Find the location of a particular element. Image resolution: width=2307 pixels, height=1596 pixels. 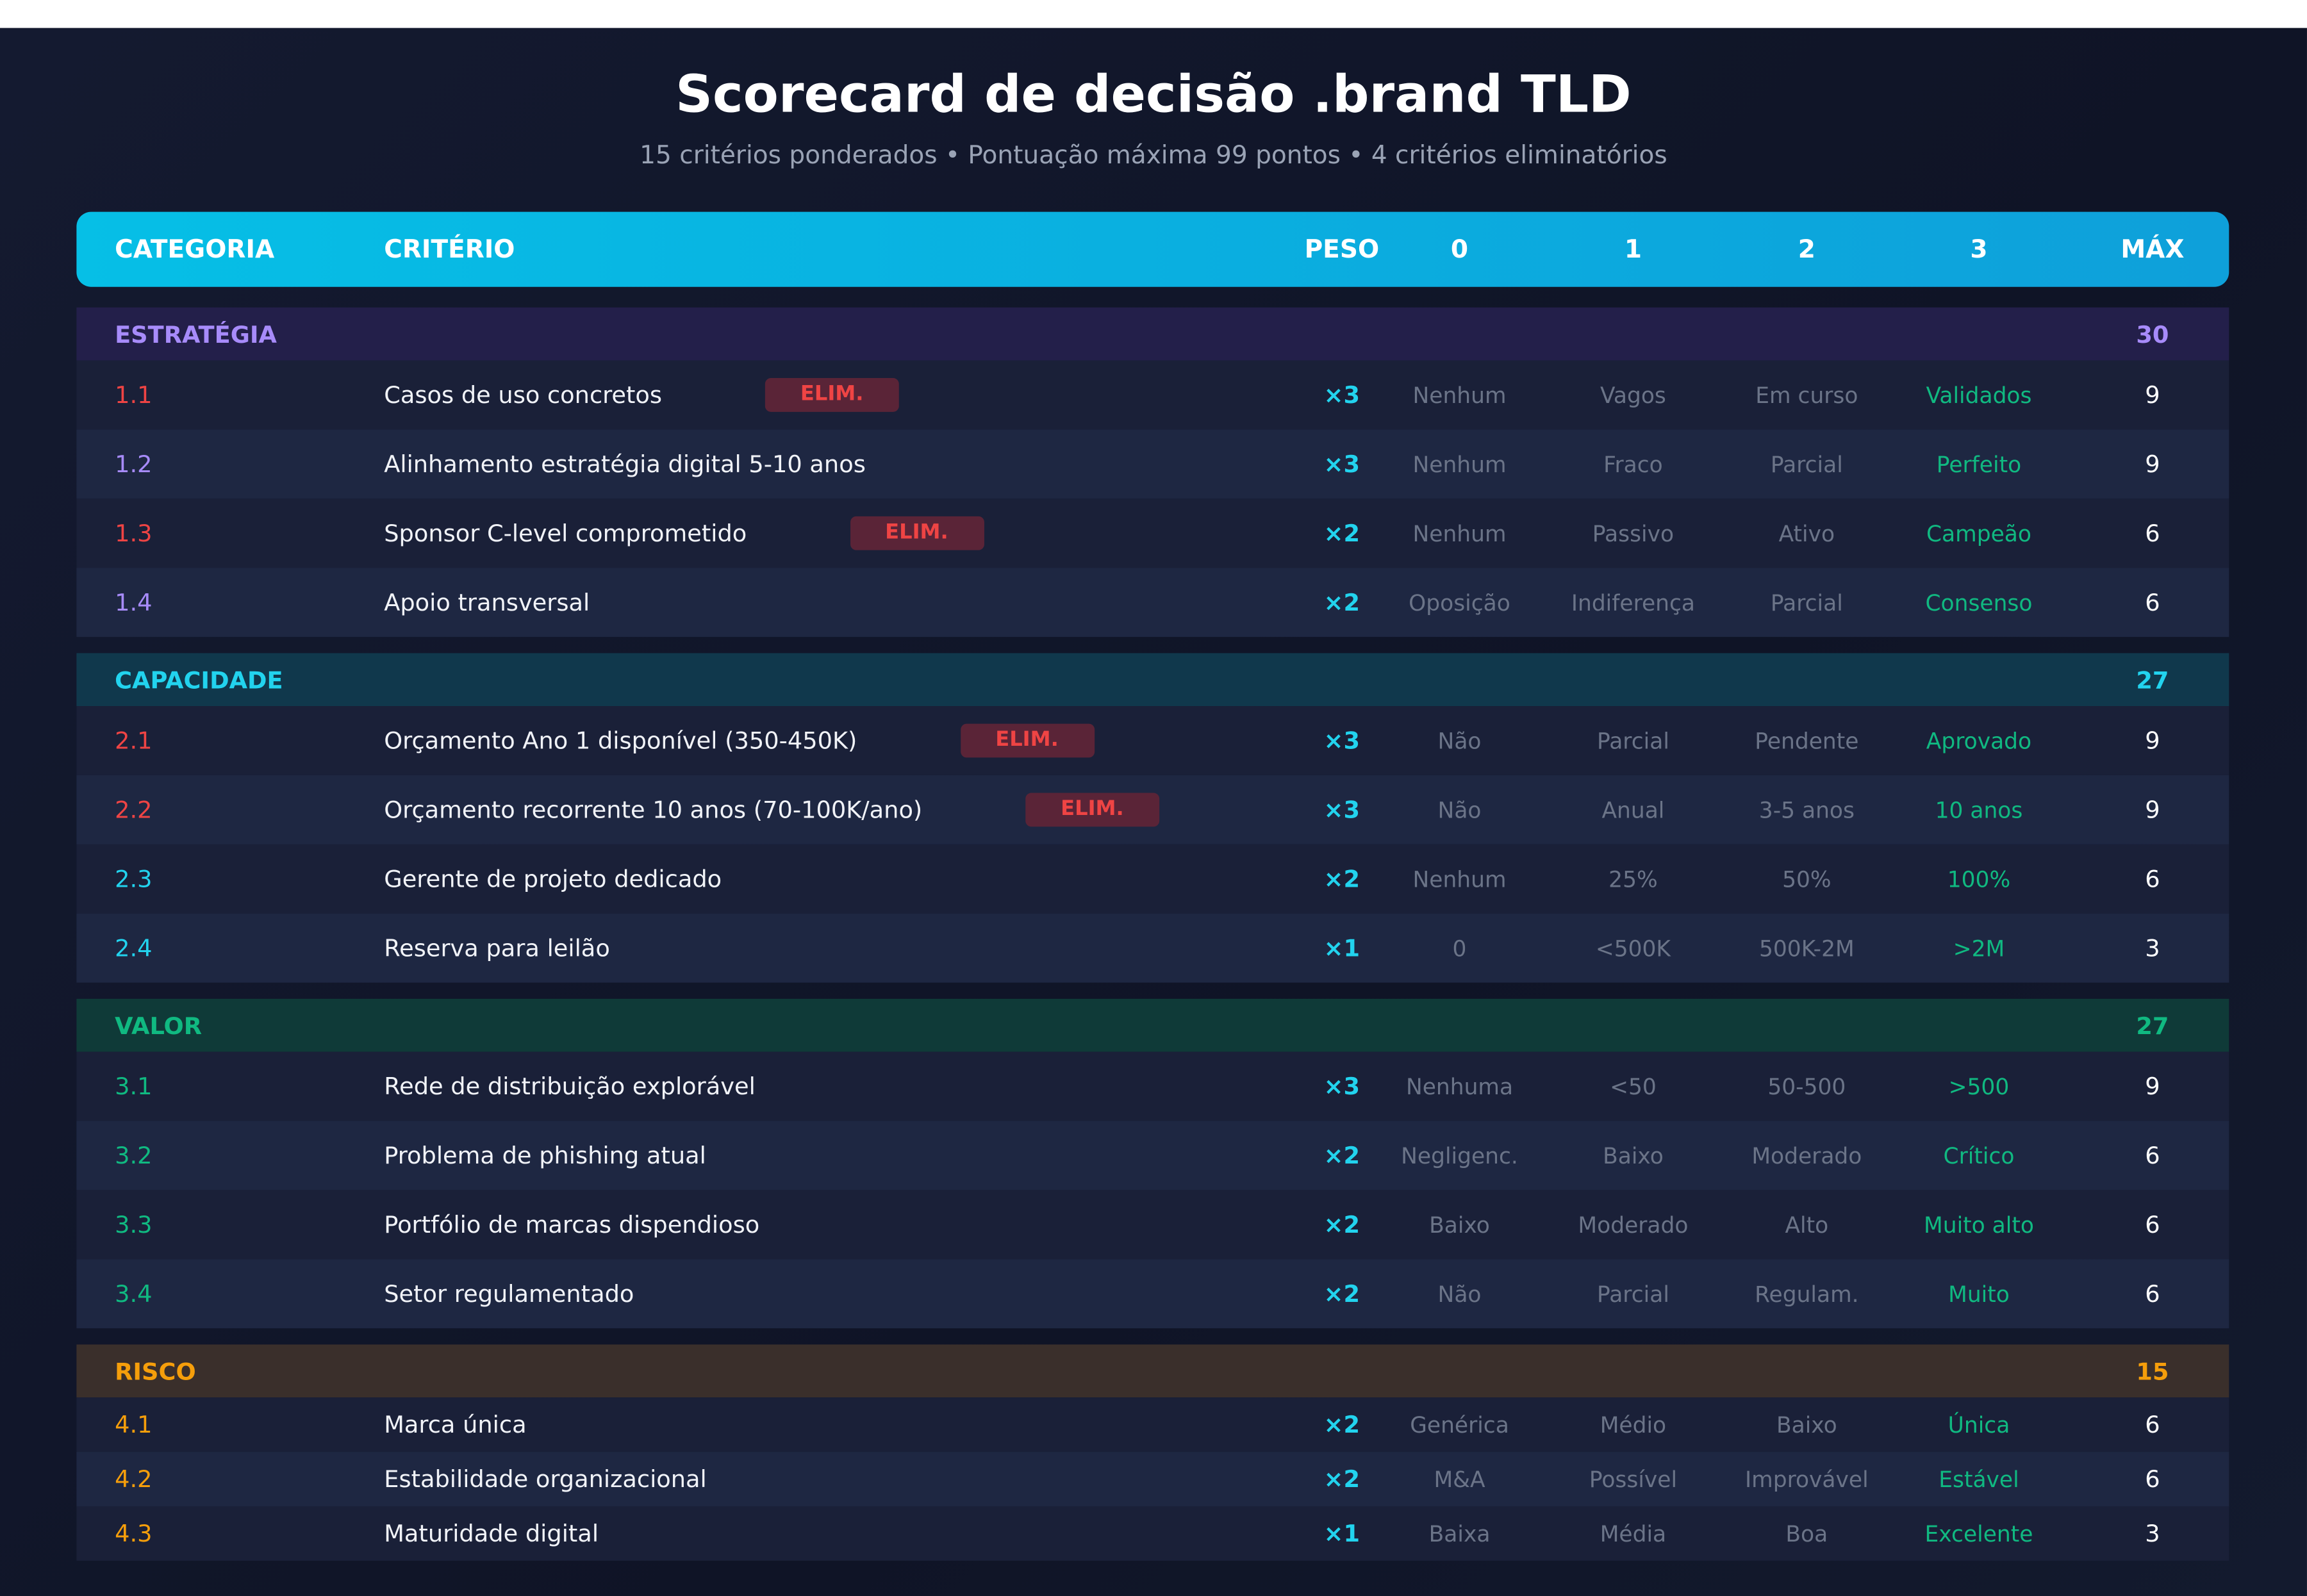

category-total: 30 is located at coordinates (2152, 334).